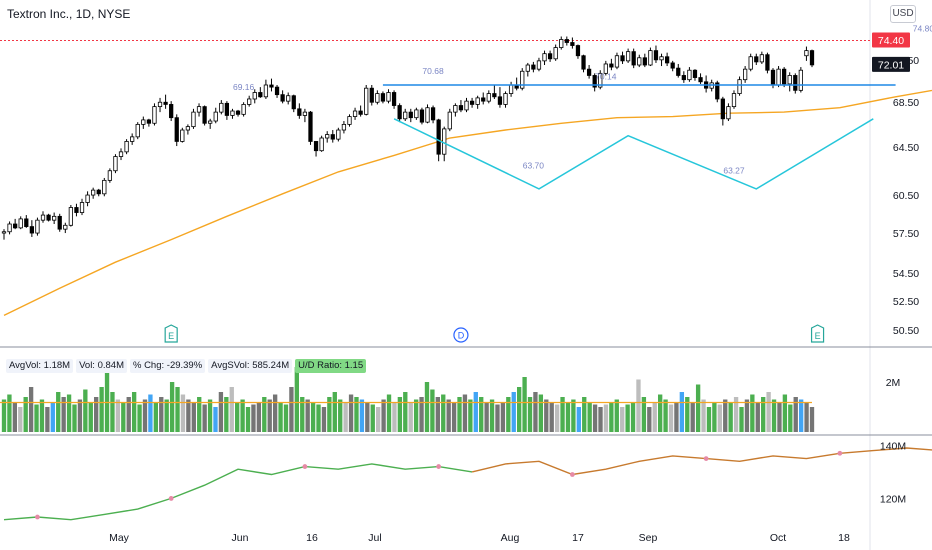 This screenshot has height=550, width=932. Describe the element at coordinates (891, 40) in the screenshot. I see `price-label-bg` at that location.